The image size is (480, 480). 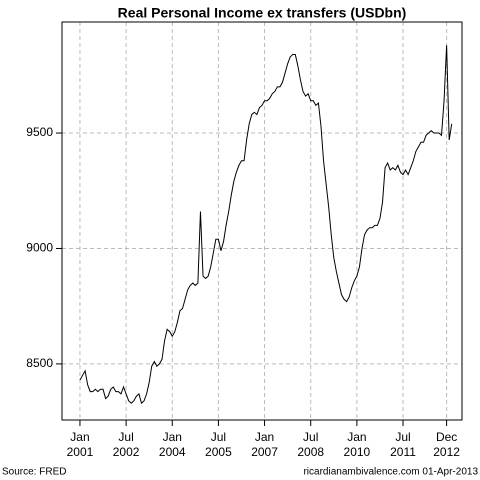 I want to click on x-tick-year: 2010, so click(x=357, y=452).